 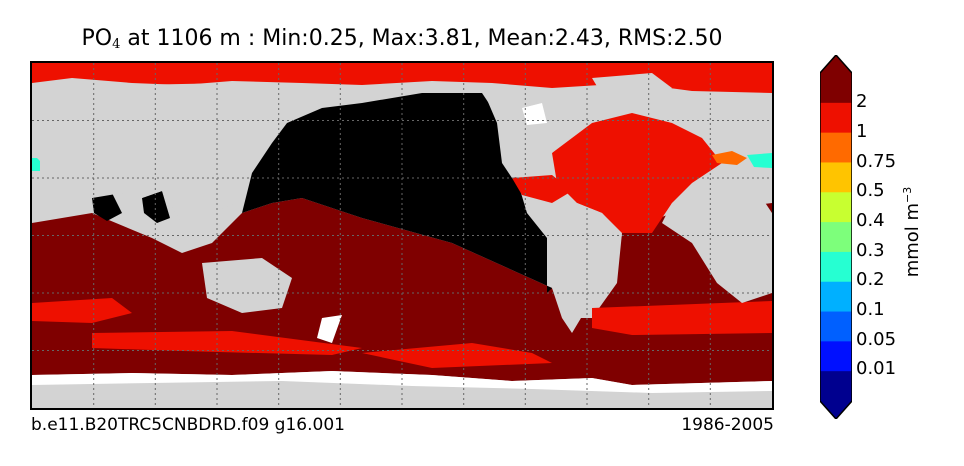 What do you see at coordinates (912, 240) in the screenshot?
I see `units-base: mmol m` at bounding box center [912, 240].